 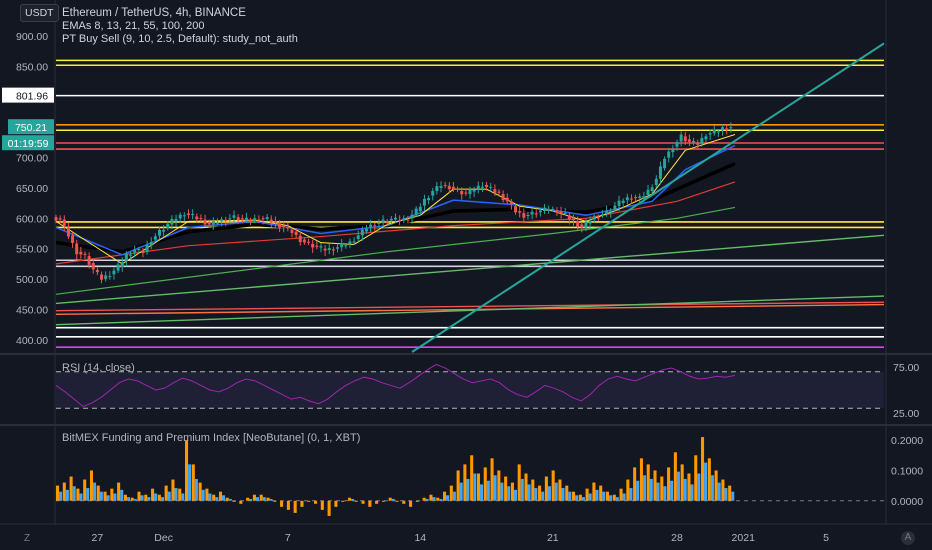 What do you see at coordinates (32, 159) in the screenshot?
I see `price-tick-label: 700.00` at bounding box center [32, 159].